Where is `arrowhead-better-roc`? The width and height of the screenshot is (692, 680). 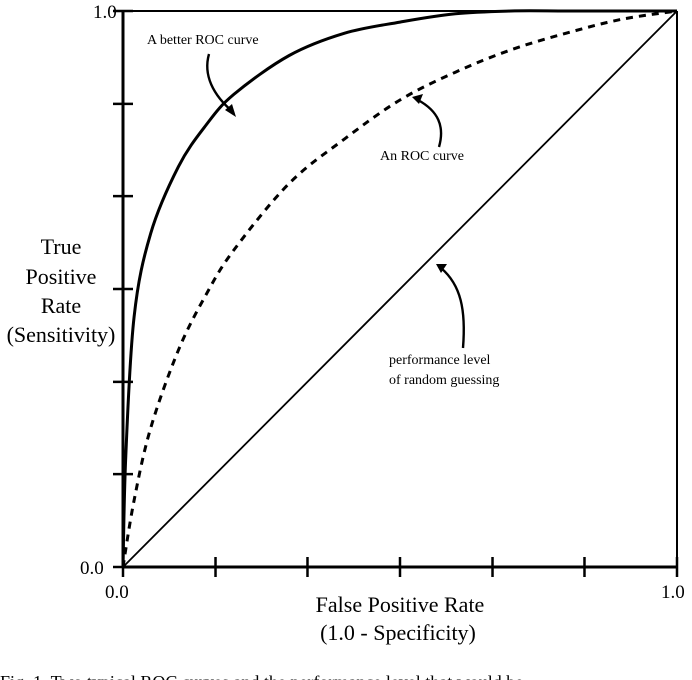
arrowhead-better-roc is located at coordinates (230, 110).